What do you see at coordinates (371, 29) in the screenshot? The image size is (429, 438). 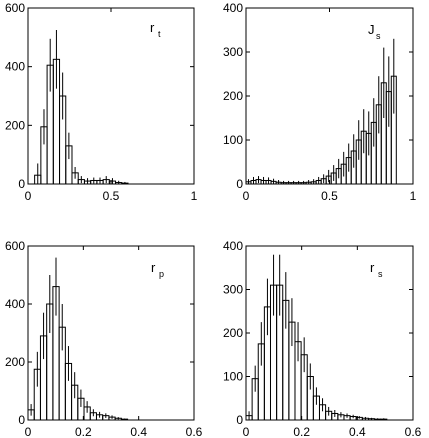 I see `panel-label: J` at bounding box center [371, 29].